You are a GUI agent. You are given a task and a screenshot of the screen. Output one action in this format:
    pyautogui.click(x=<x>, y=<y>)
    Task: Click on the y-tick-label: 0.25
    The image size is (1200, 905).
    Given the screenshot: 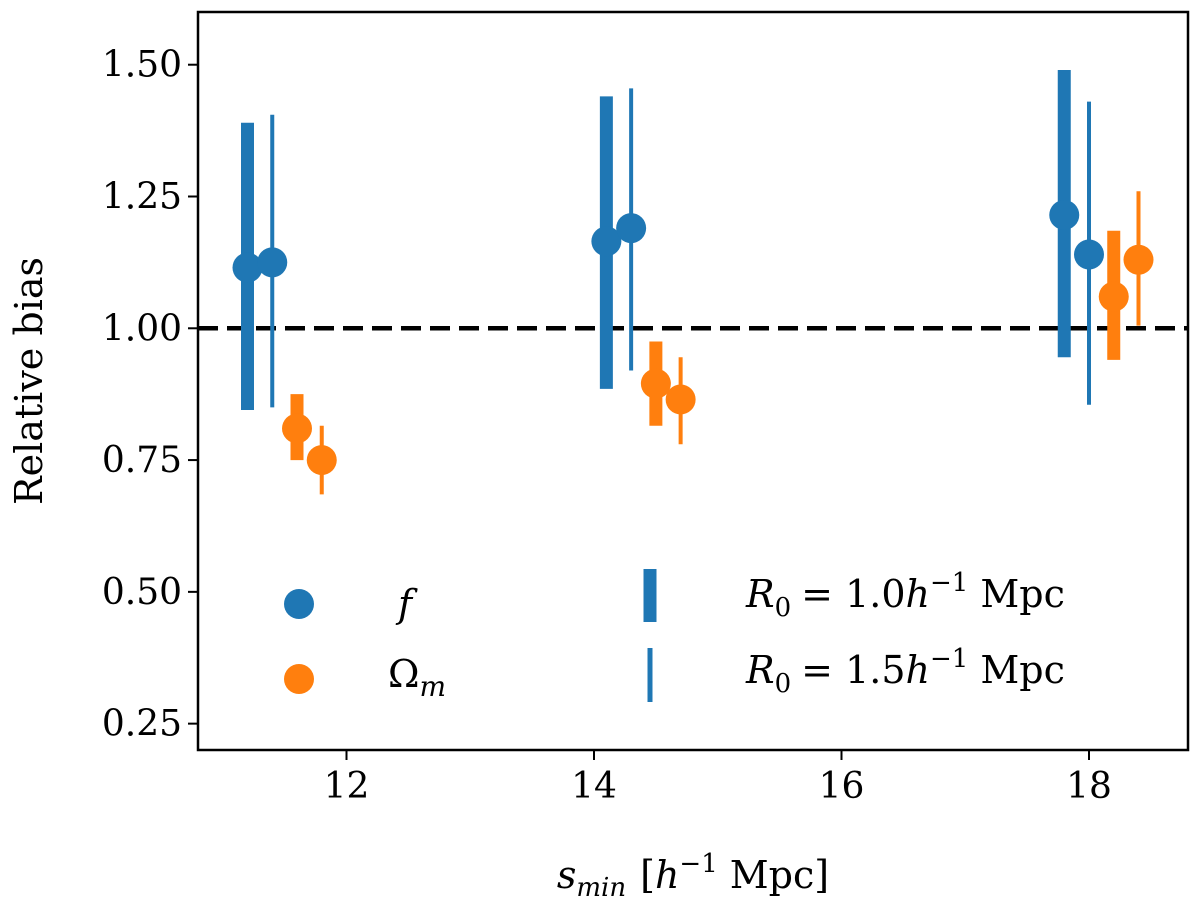 What is the action you would take?
    pyautogui.click(x=142, y=724)
    